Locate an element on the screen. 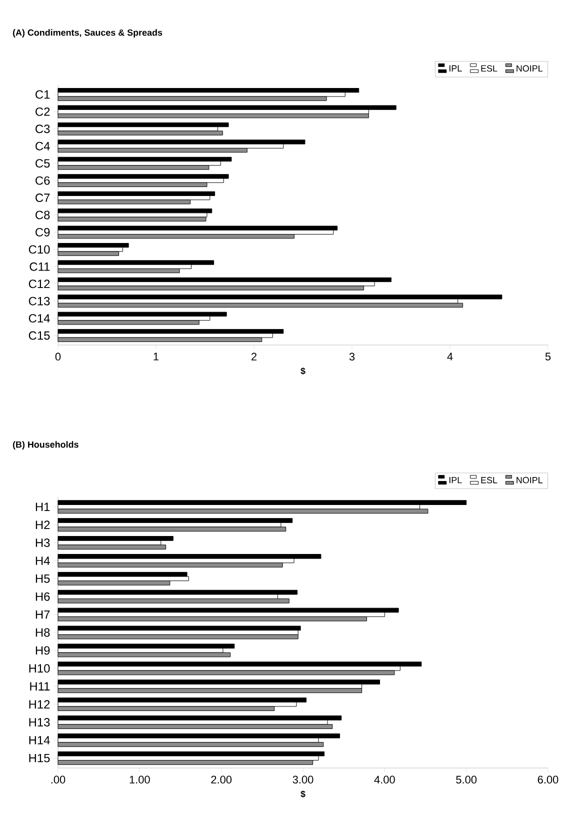 This screenshot has width=562, height=831. y-tick-label: H2 is located at coordinates (43, 524).